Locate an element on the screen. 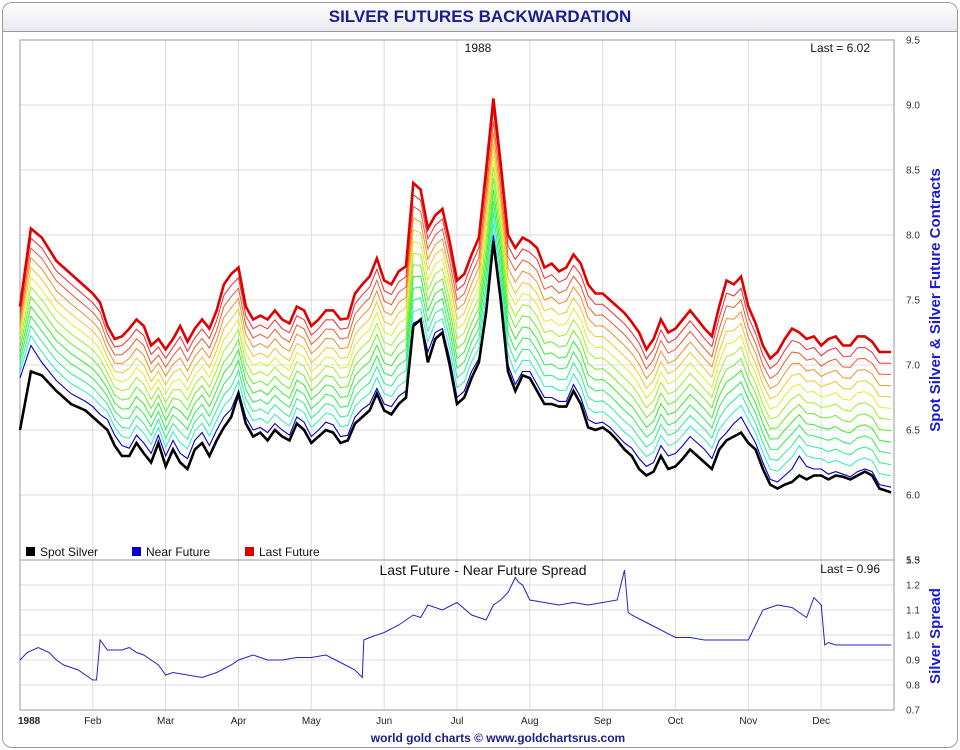  main-last-value: Last = 6.02 is located at coordinates (840, 48).